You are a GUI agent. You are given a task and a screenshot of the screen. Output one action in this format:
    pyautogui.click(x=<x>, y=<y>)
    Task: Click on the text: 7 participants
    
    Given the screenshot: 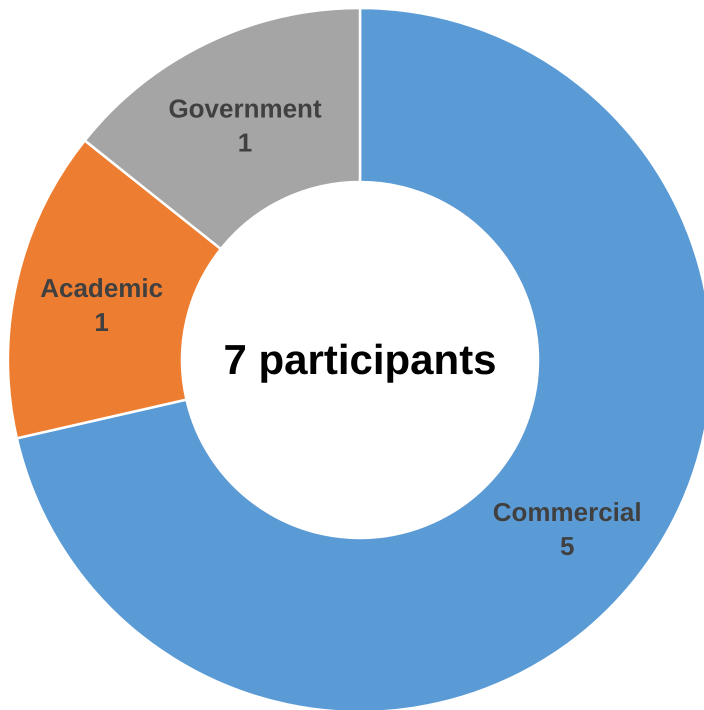 What is the action you would take?
    pyautogui.click(x=360, y=359)
    